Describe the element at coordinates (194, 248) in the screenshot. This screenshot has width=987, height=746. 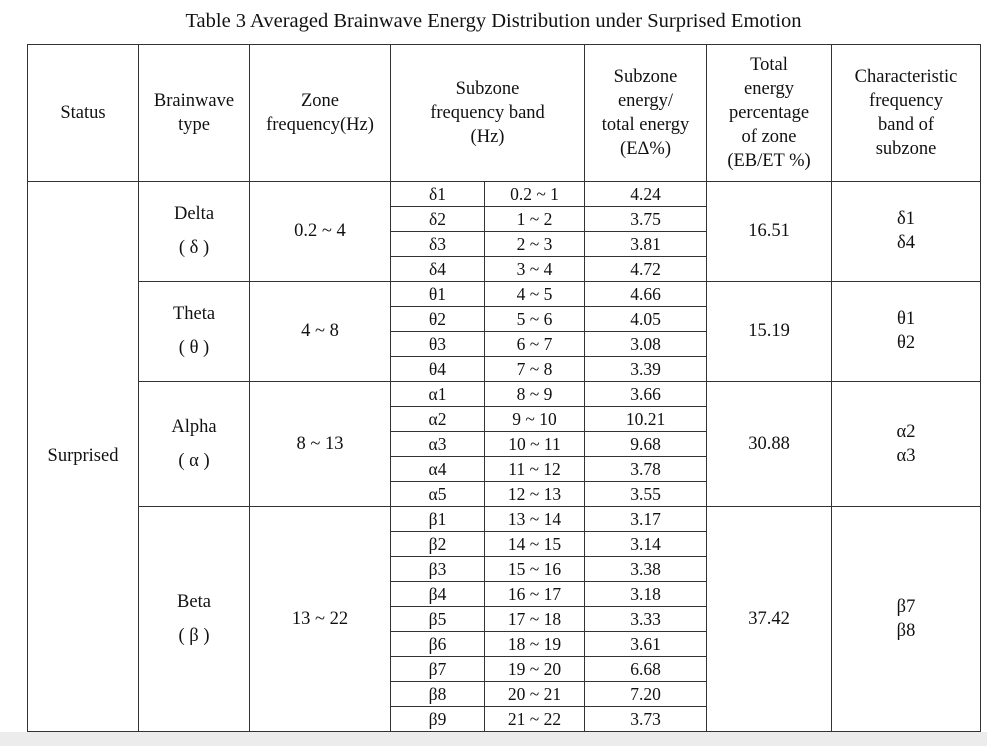
I see `brainwave-symbol: ( δ )` at that location.